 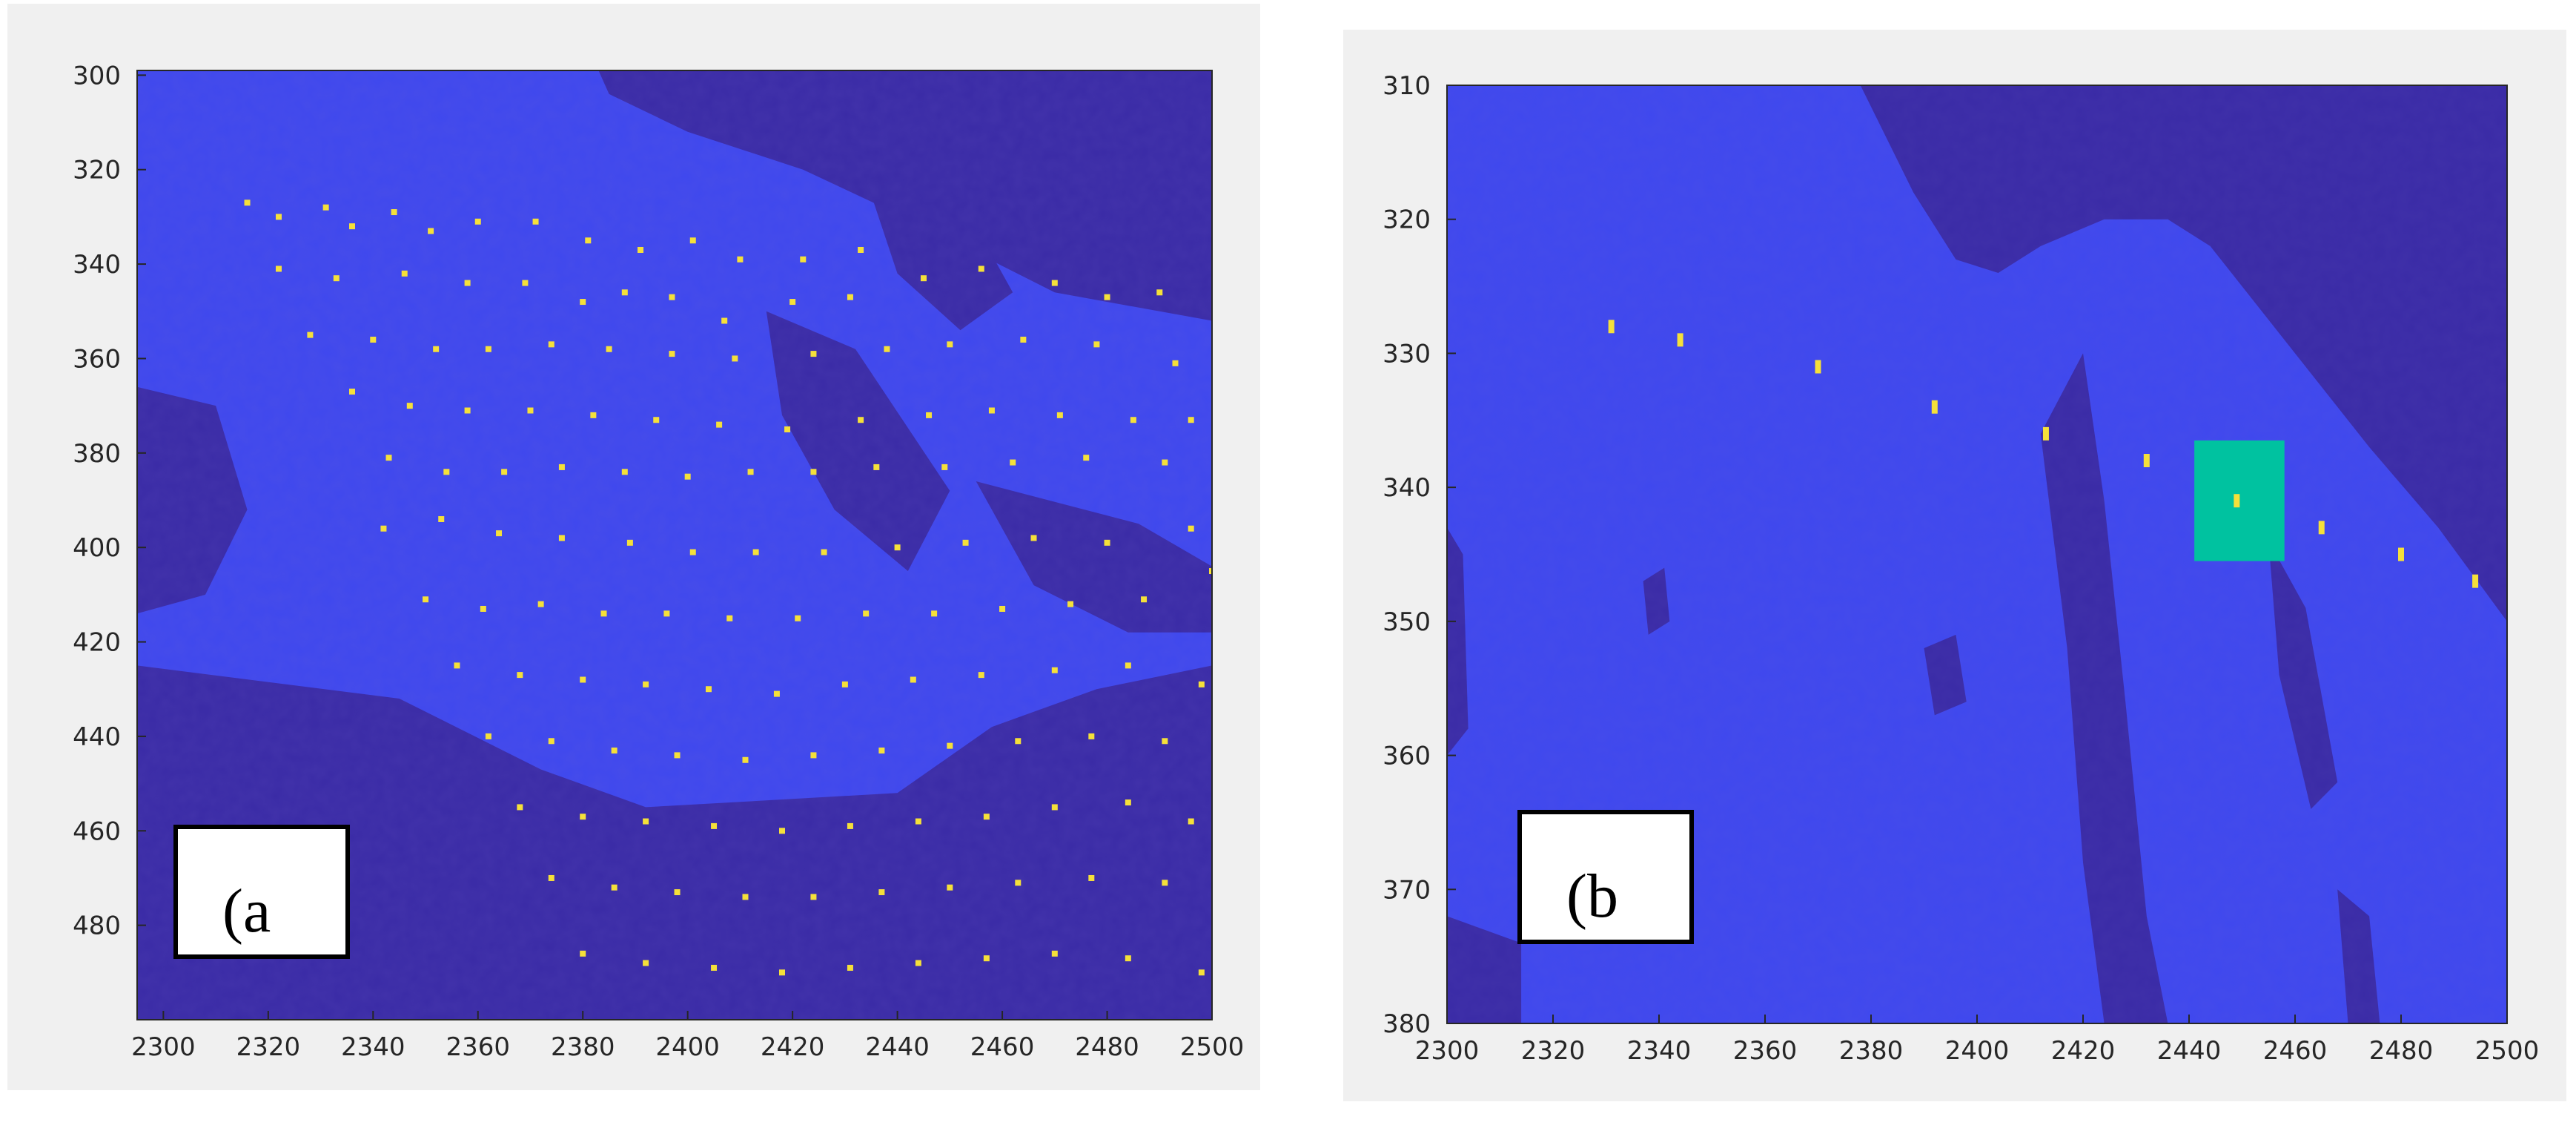 What do you see at coordinates (898, 1047) in the screenshot?
I see `panel-a-xtick-label-7: 2440` at bounding box center [898, 1047].